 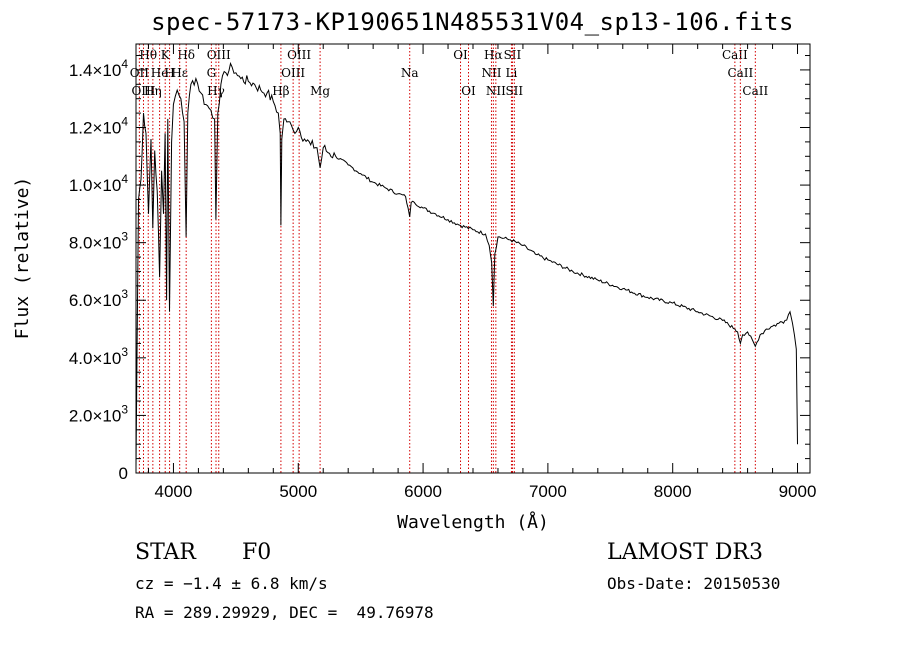 What do you see at coordinates (98, 125) in the screenshot?
I see `y-tick-label: 1.2×10⁴` at bounding box center [98, 125].